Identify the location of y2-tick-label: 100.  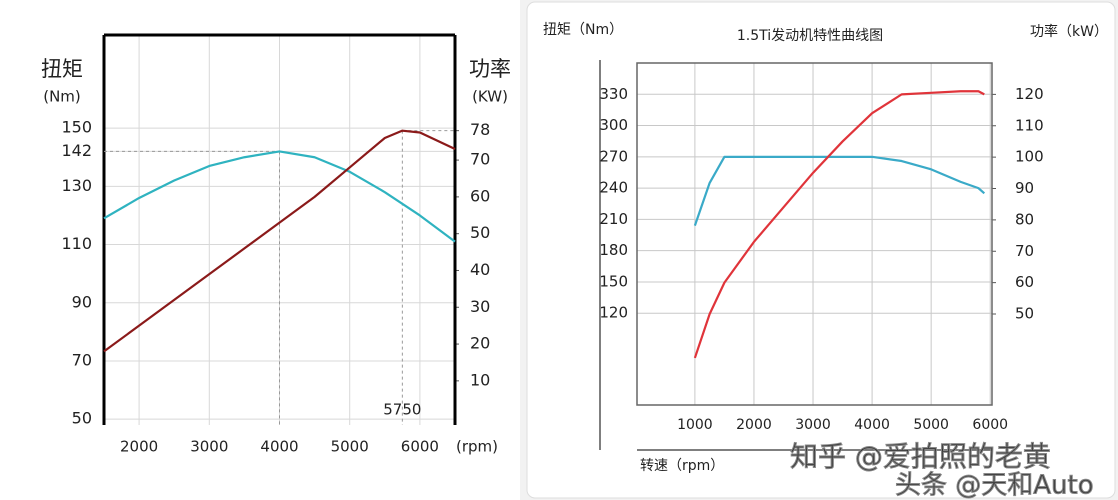
(1029, 157).